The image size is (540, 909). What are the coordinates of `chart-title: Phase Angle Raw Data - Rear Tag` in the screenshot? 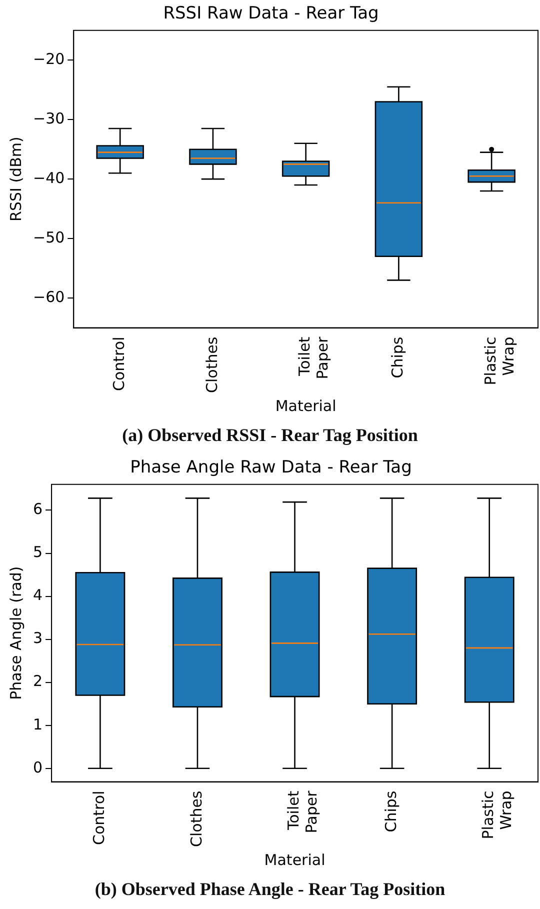 It's located at (271, 468).